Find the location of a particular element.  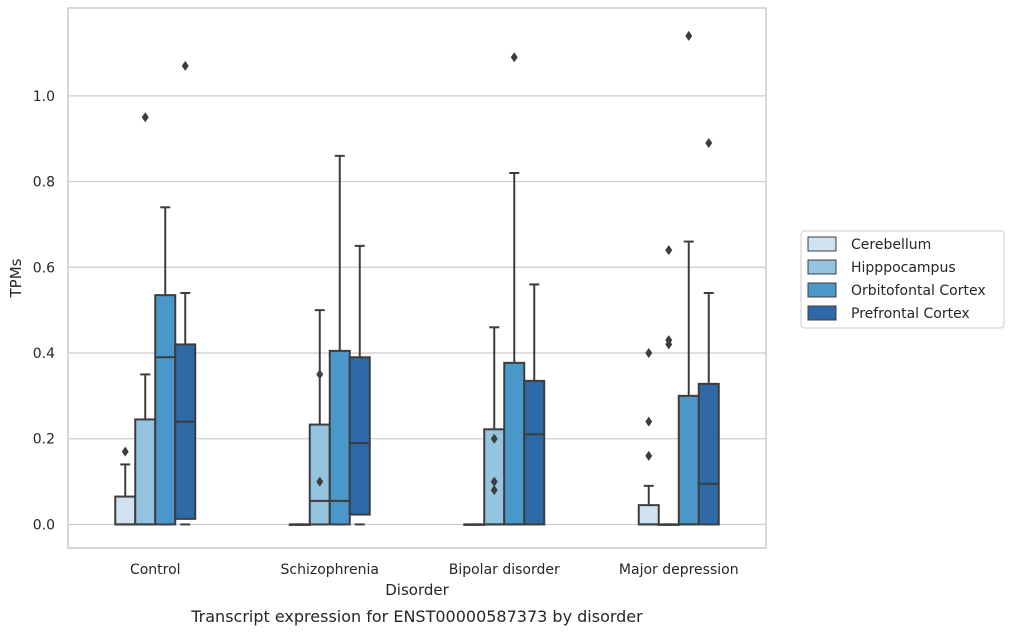

x-tick-label: Major depression is located at coordinates (679, 570).